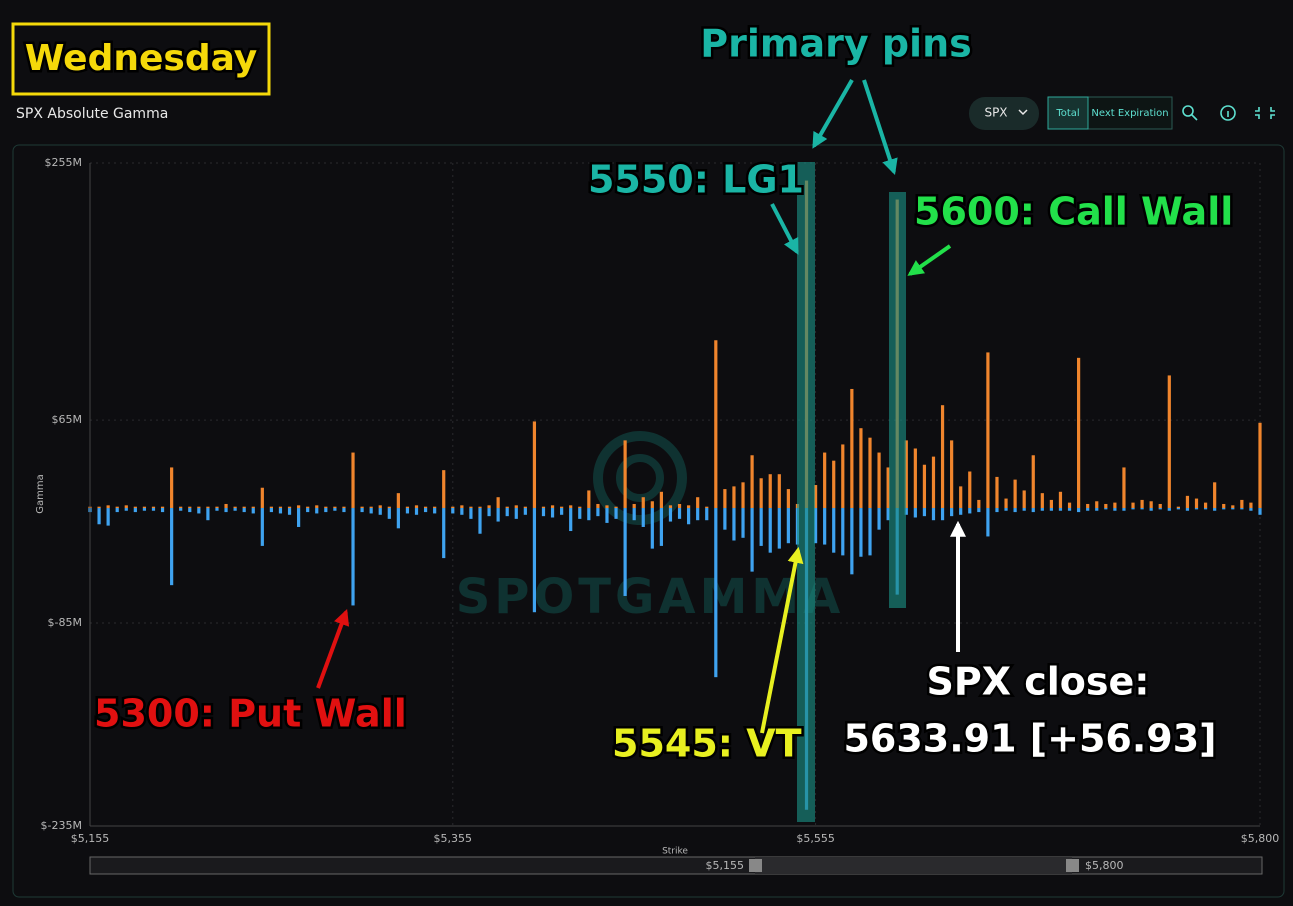  I want to click on next-button: Next Expiration, so click(1129, 113).